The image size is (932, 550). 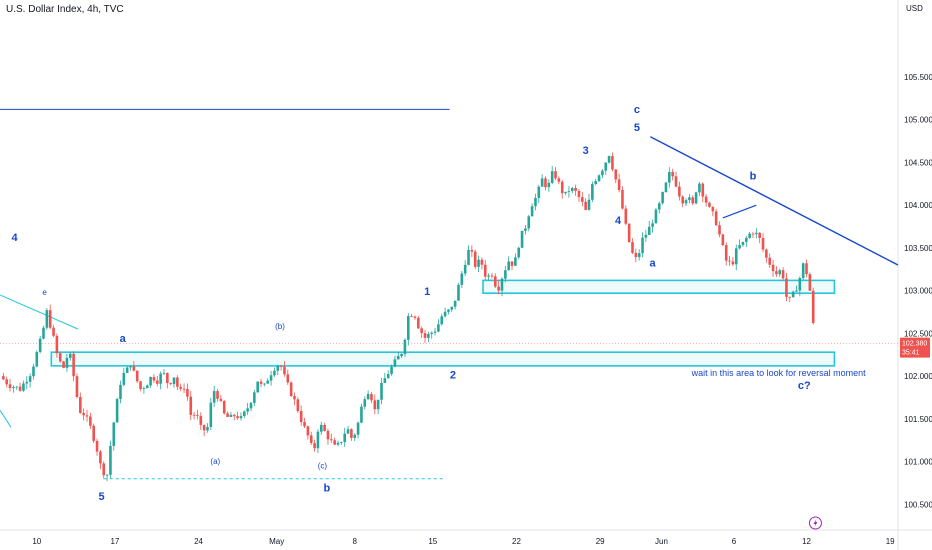 I want to click on y-tick-label: 102.000, so click(x=918, y=376).